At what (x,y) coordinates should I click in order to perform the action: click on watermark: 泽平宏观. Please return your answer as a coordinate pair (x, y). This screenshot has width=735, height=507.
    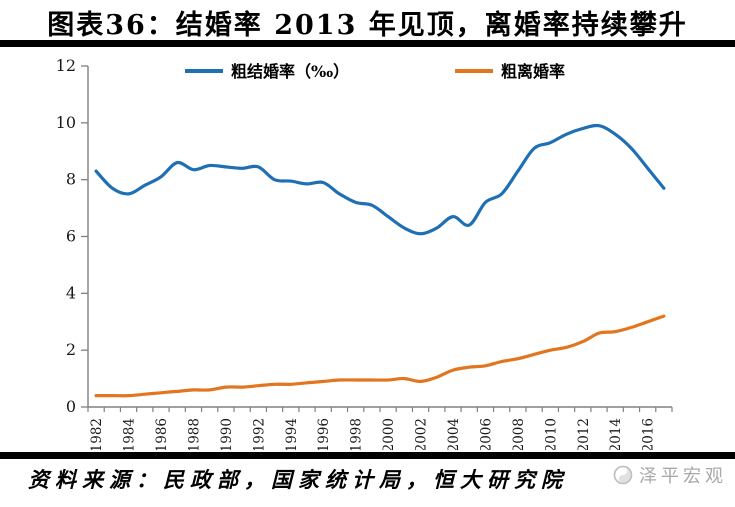
    Looking at the image, I should click on (669, 475).